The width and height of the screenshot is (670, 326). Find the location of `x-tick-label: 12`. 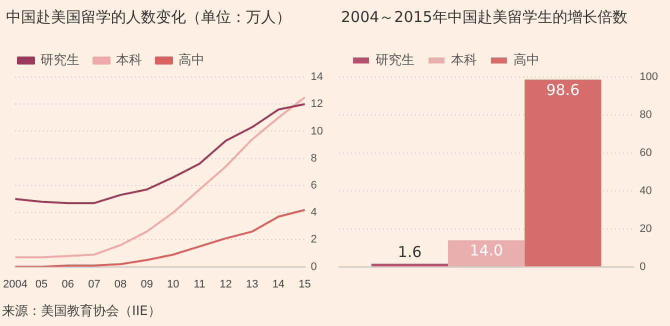

x-tick-label: 12 is located at coordinates (226, 284).